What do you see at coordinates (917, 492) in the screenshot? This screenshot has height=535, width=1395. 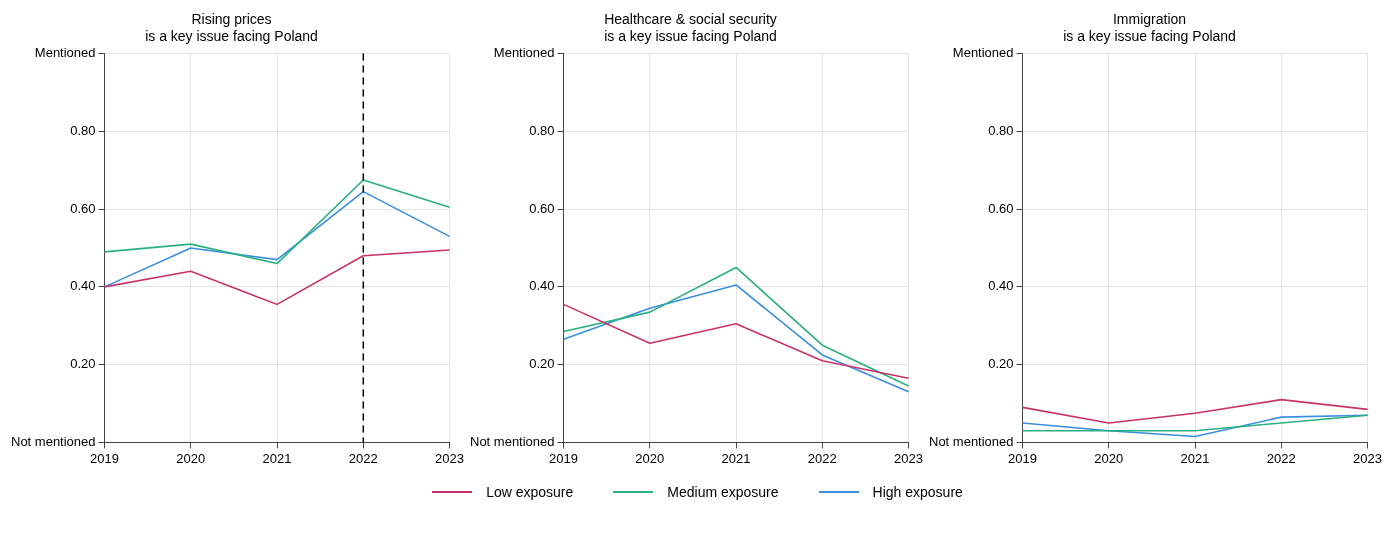 I see `legend-label: High exposure` at bounding box center [917, 492].